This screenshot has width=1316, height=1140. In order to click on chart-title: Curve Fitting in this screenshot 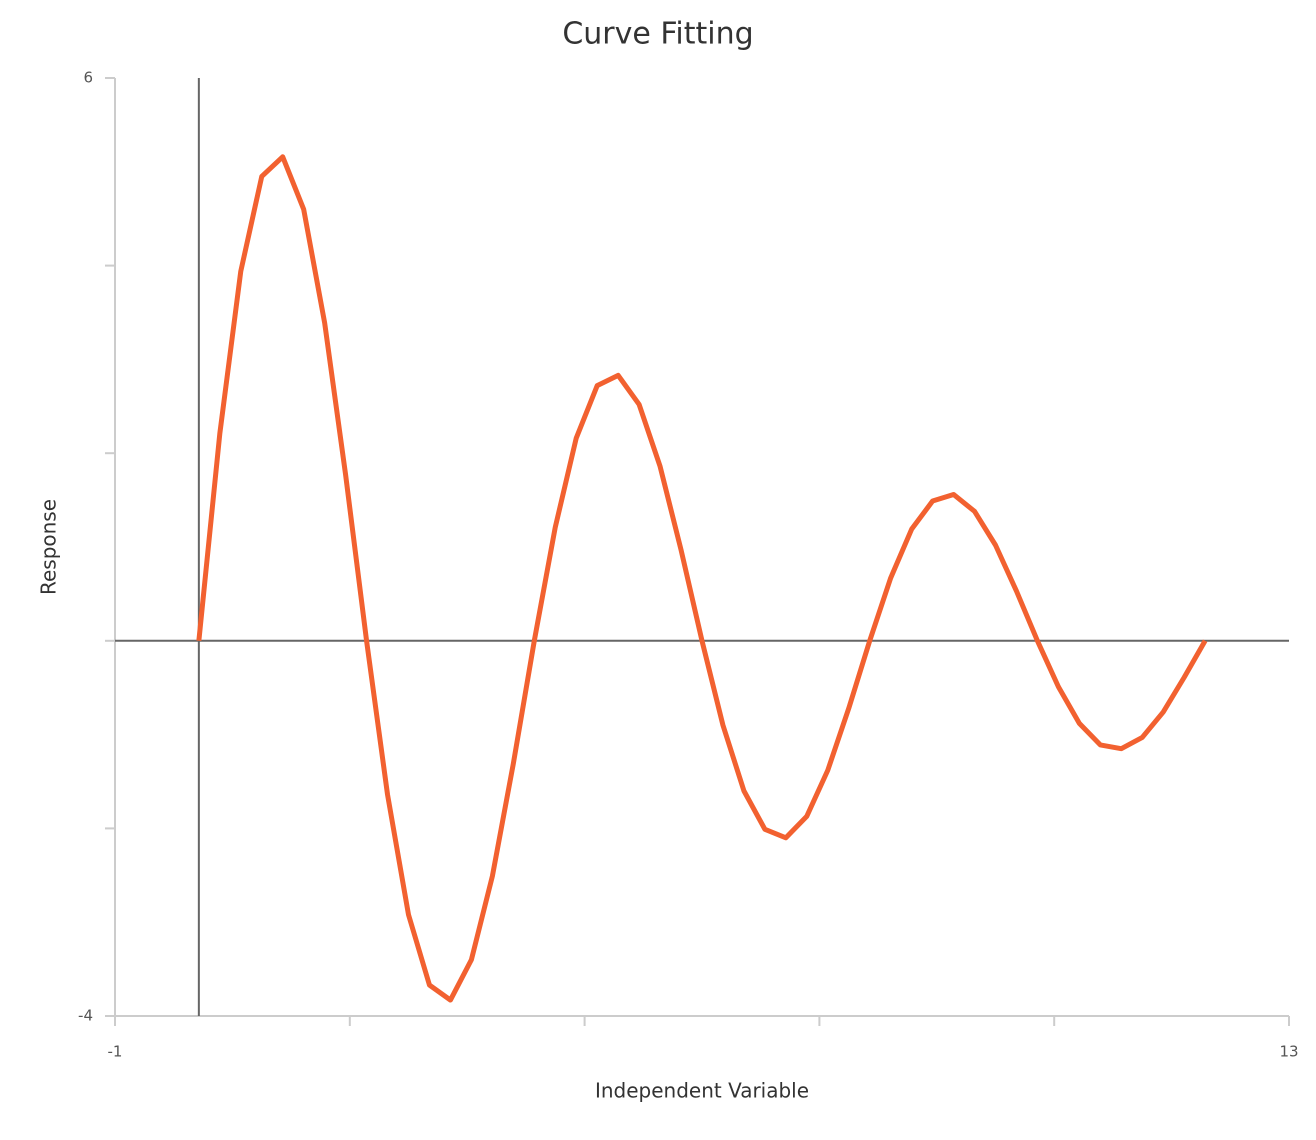, I will do `click(657, 34)`.